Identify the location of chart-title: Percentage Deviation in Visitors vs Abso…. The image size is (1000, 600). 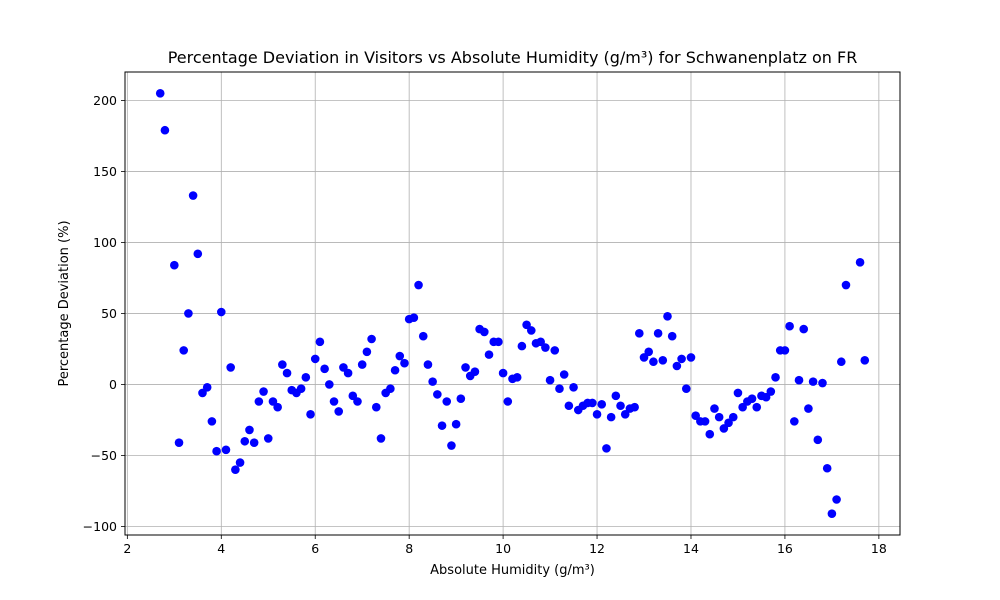
(513, 57).